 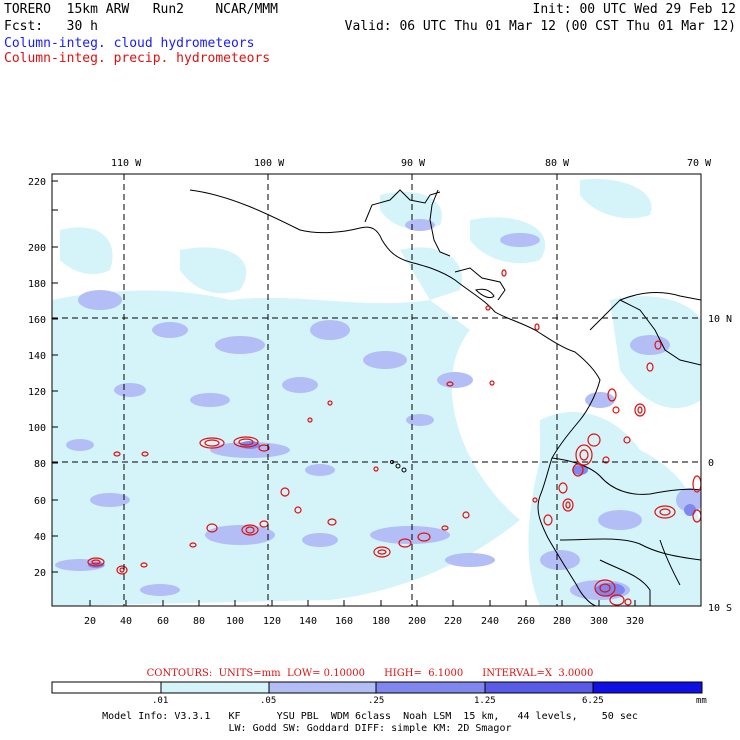 What do you see at coordinates (90, 621) in the screenshot?
I see `grid-x-label: 20` at bounding box center [90, 621].